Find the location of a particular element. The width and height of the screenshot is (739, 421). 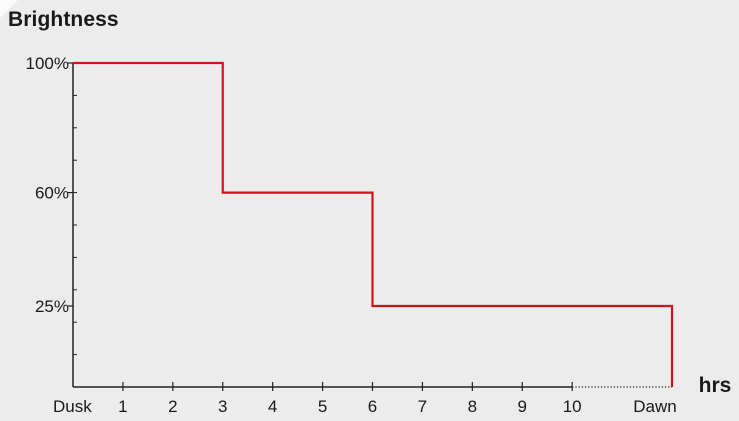

x-tick-label: 8 is located at coordinates (472, 406).